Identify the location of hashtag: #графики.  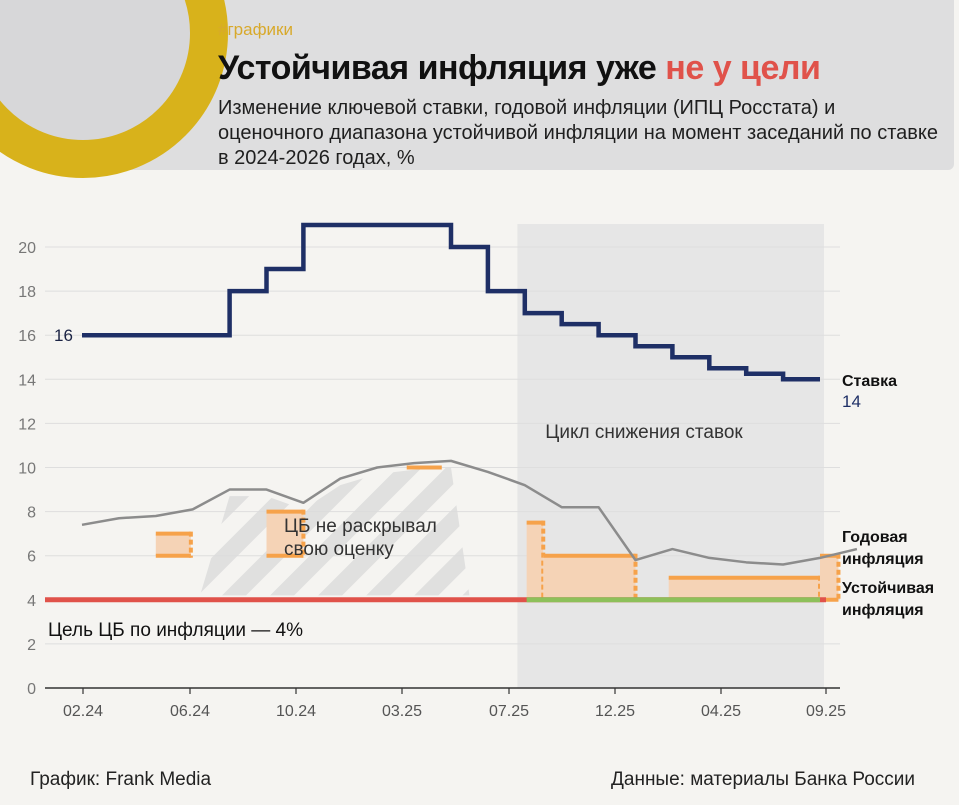
(255, 29).